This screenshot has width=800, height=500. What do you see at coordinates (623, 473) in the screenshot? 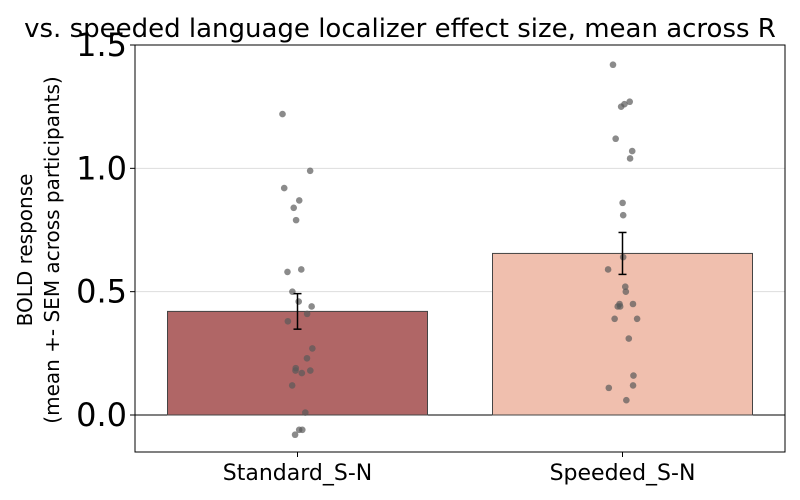
I see `x-tick-label-1: Speeded_S-N` at bounding box center [623, 473].